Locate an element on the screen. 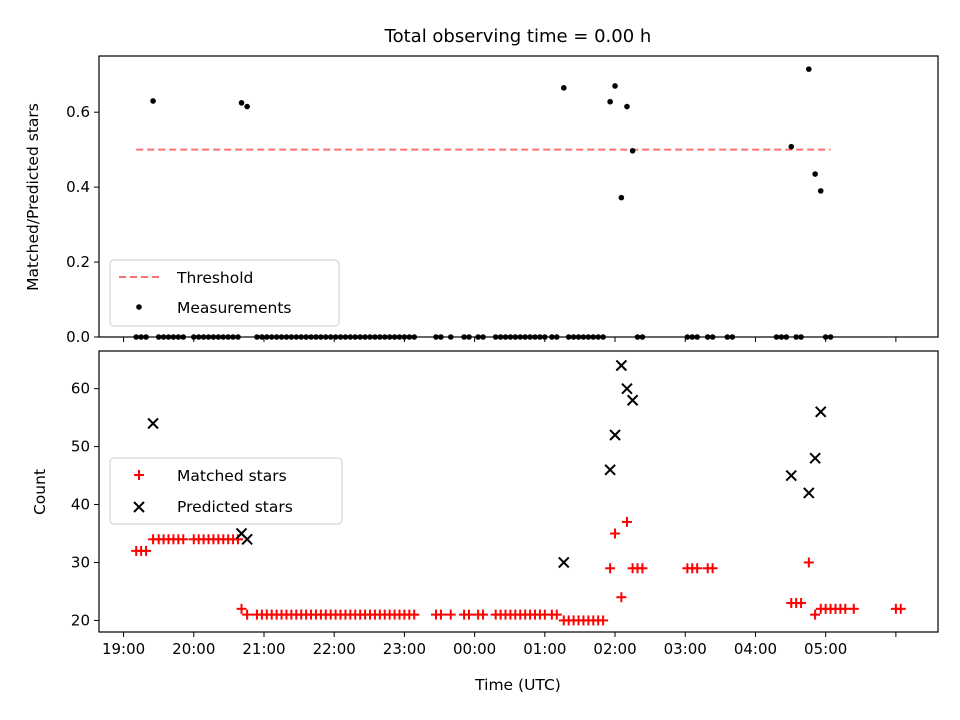  ratio-legend-box is located at coordinates (224, 293).